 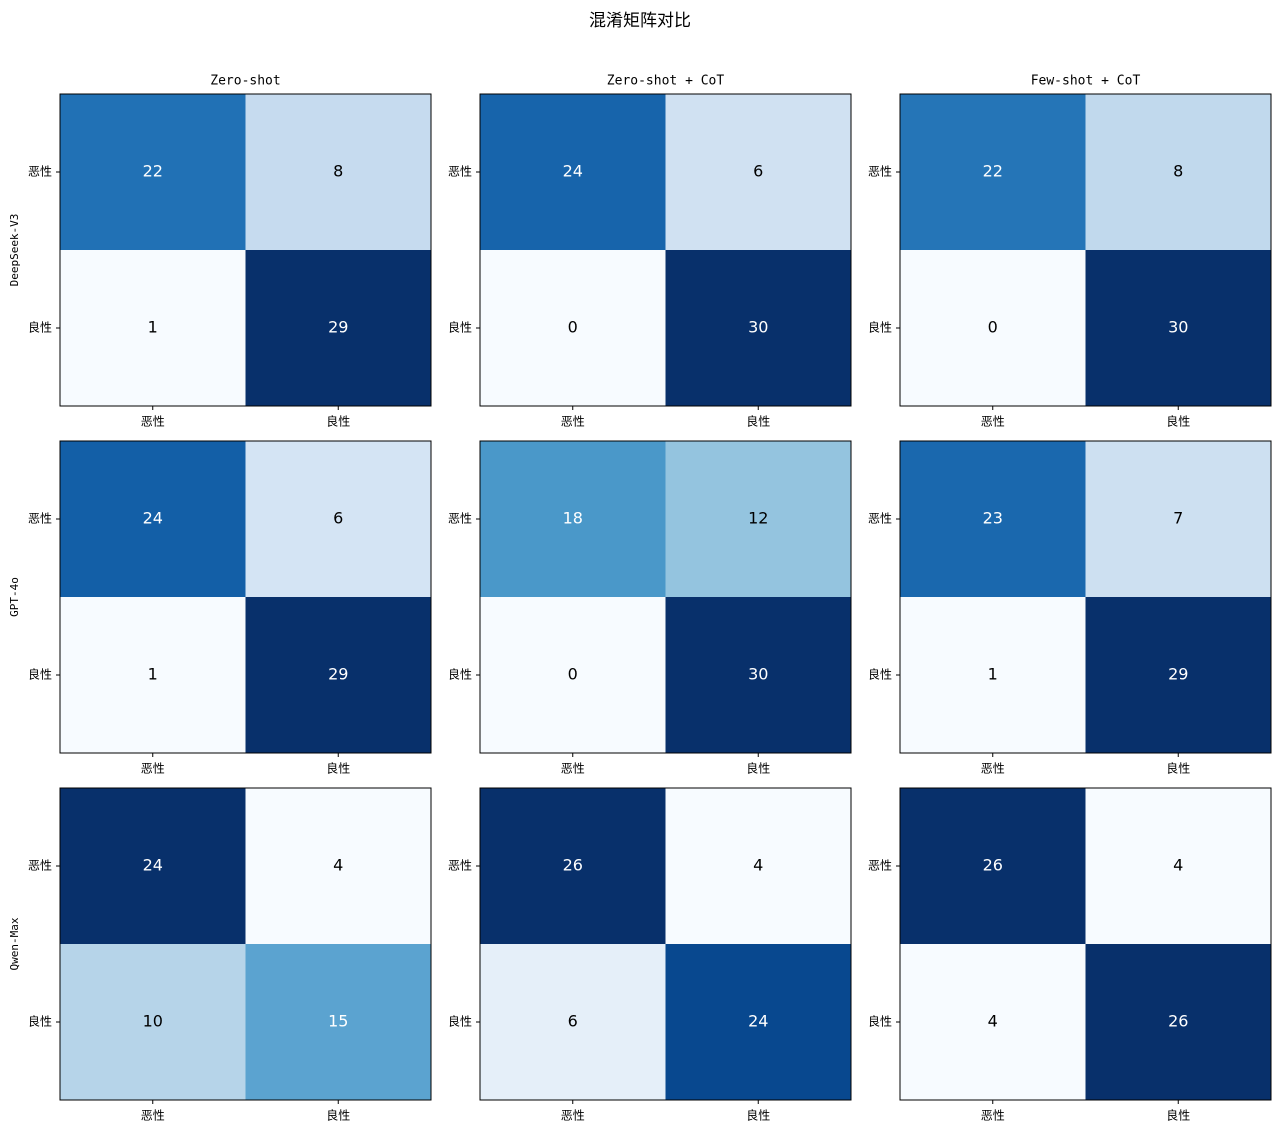 I want to click on column-title: Zero-shot, so click(x=245, y=81).